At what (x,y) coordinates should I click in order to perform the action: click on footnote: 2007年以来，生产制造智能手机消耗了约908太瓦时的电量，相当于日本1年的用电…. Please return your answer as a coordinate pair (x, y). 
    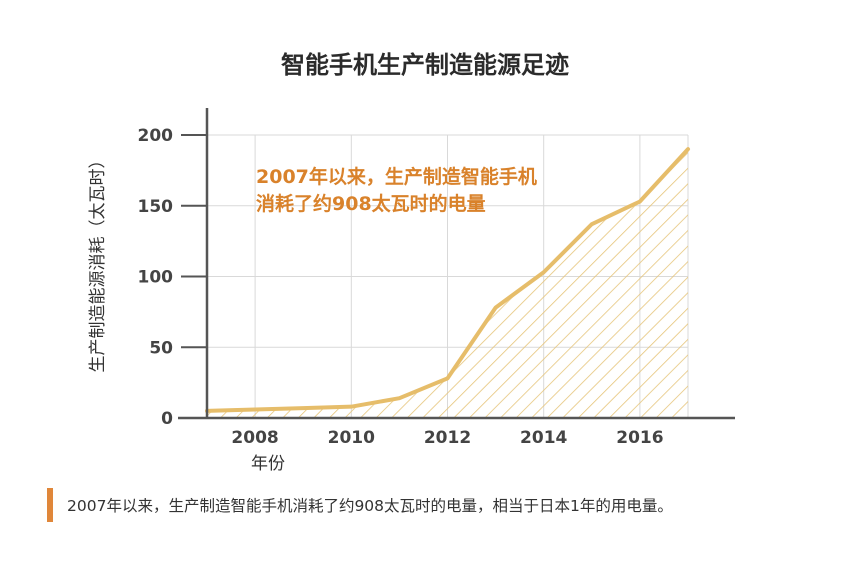
    Looking at the image, I should click on (360, 505).